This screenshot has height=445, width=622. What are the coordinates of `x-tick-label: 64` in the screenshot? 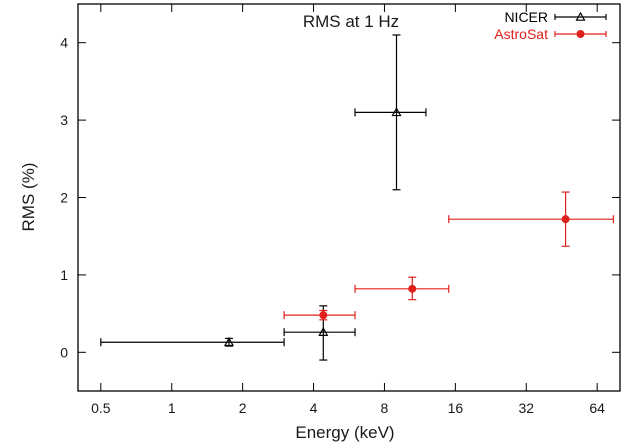 It's located at (597, 408).